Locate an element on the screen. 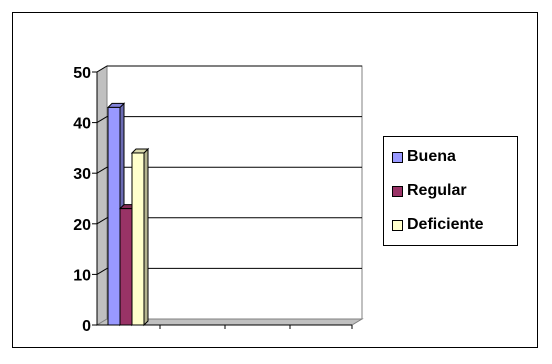  y-tick-label-3: 30 is located at coordinates (82, 174).